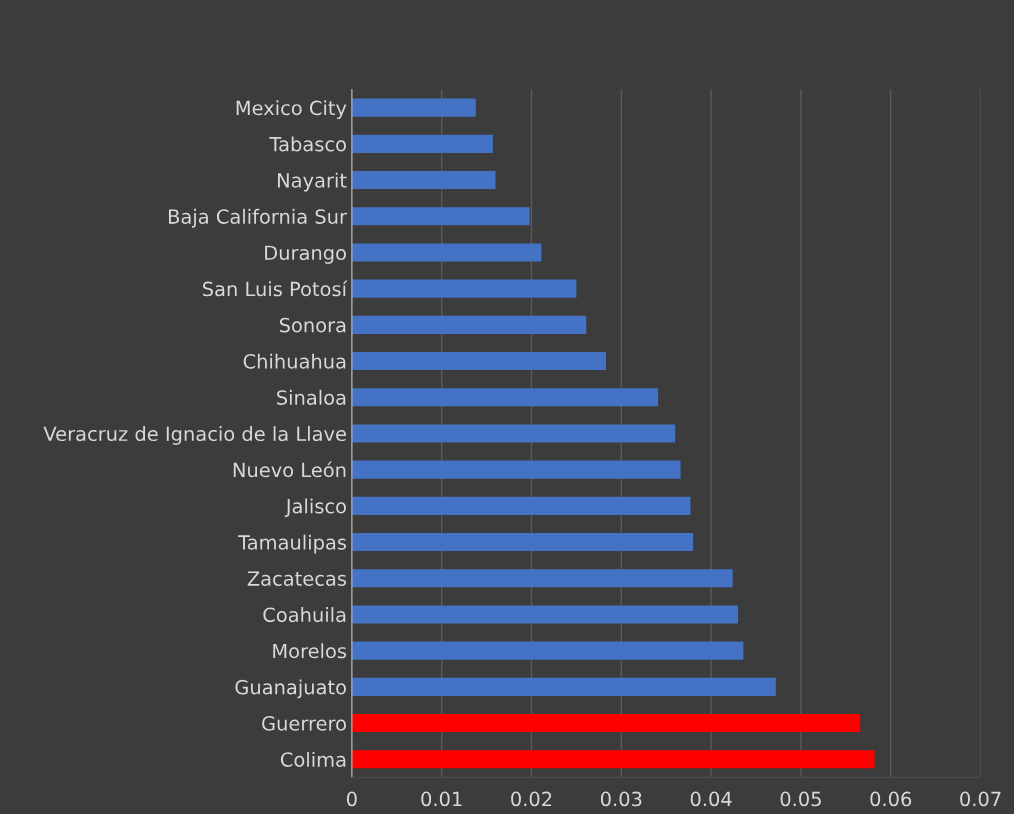 This screenshot has height=814, width=1014. I want to click on x-tick-label: 0.02, so click(531, 799).